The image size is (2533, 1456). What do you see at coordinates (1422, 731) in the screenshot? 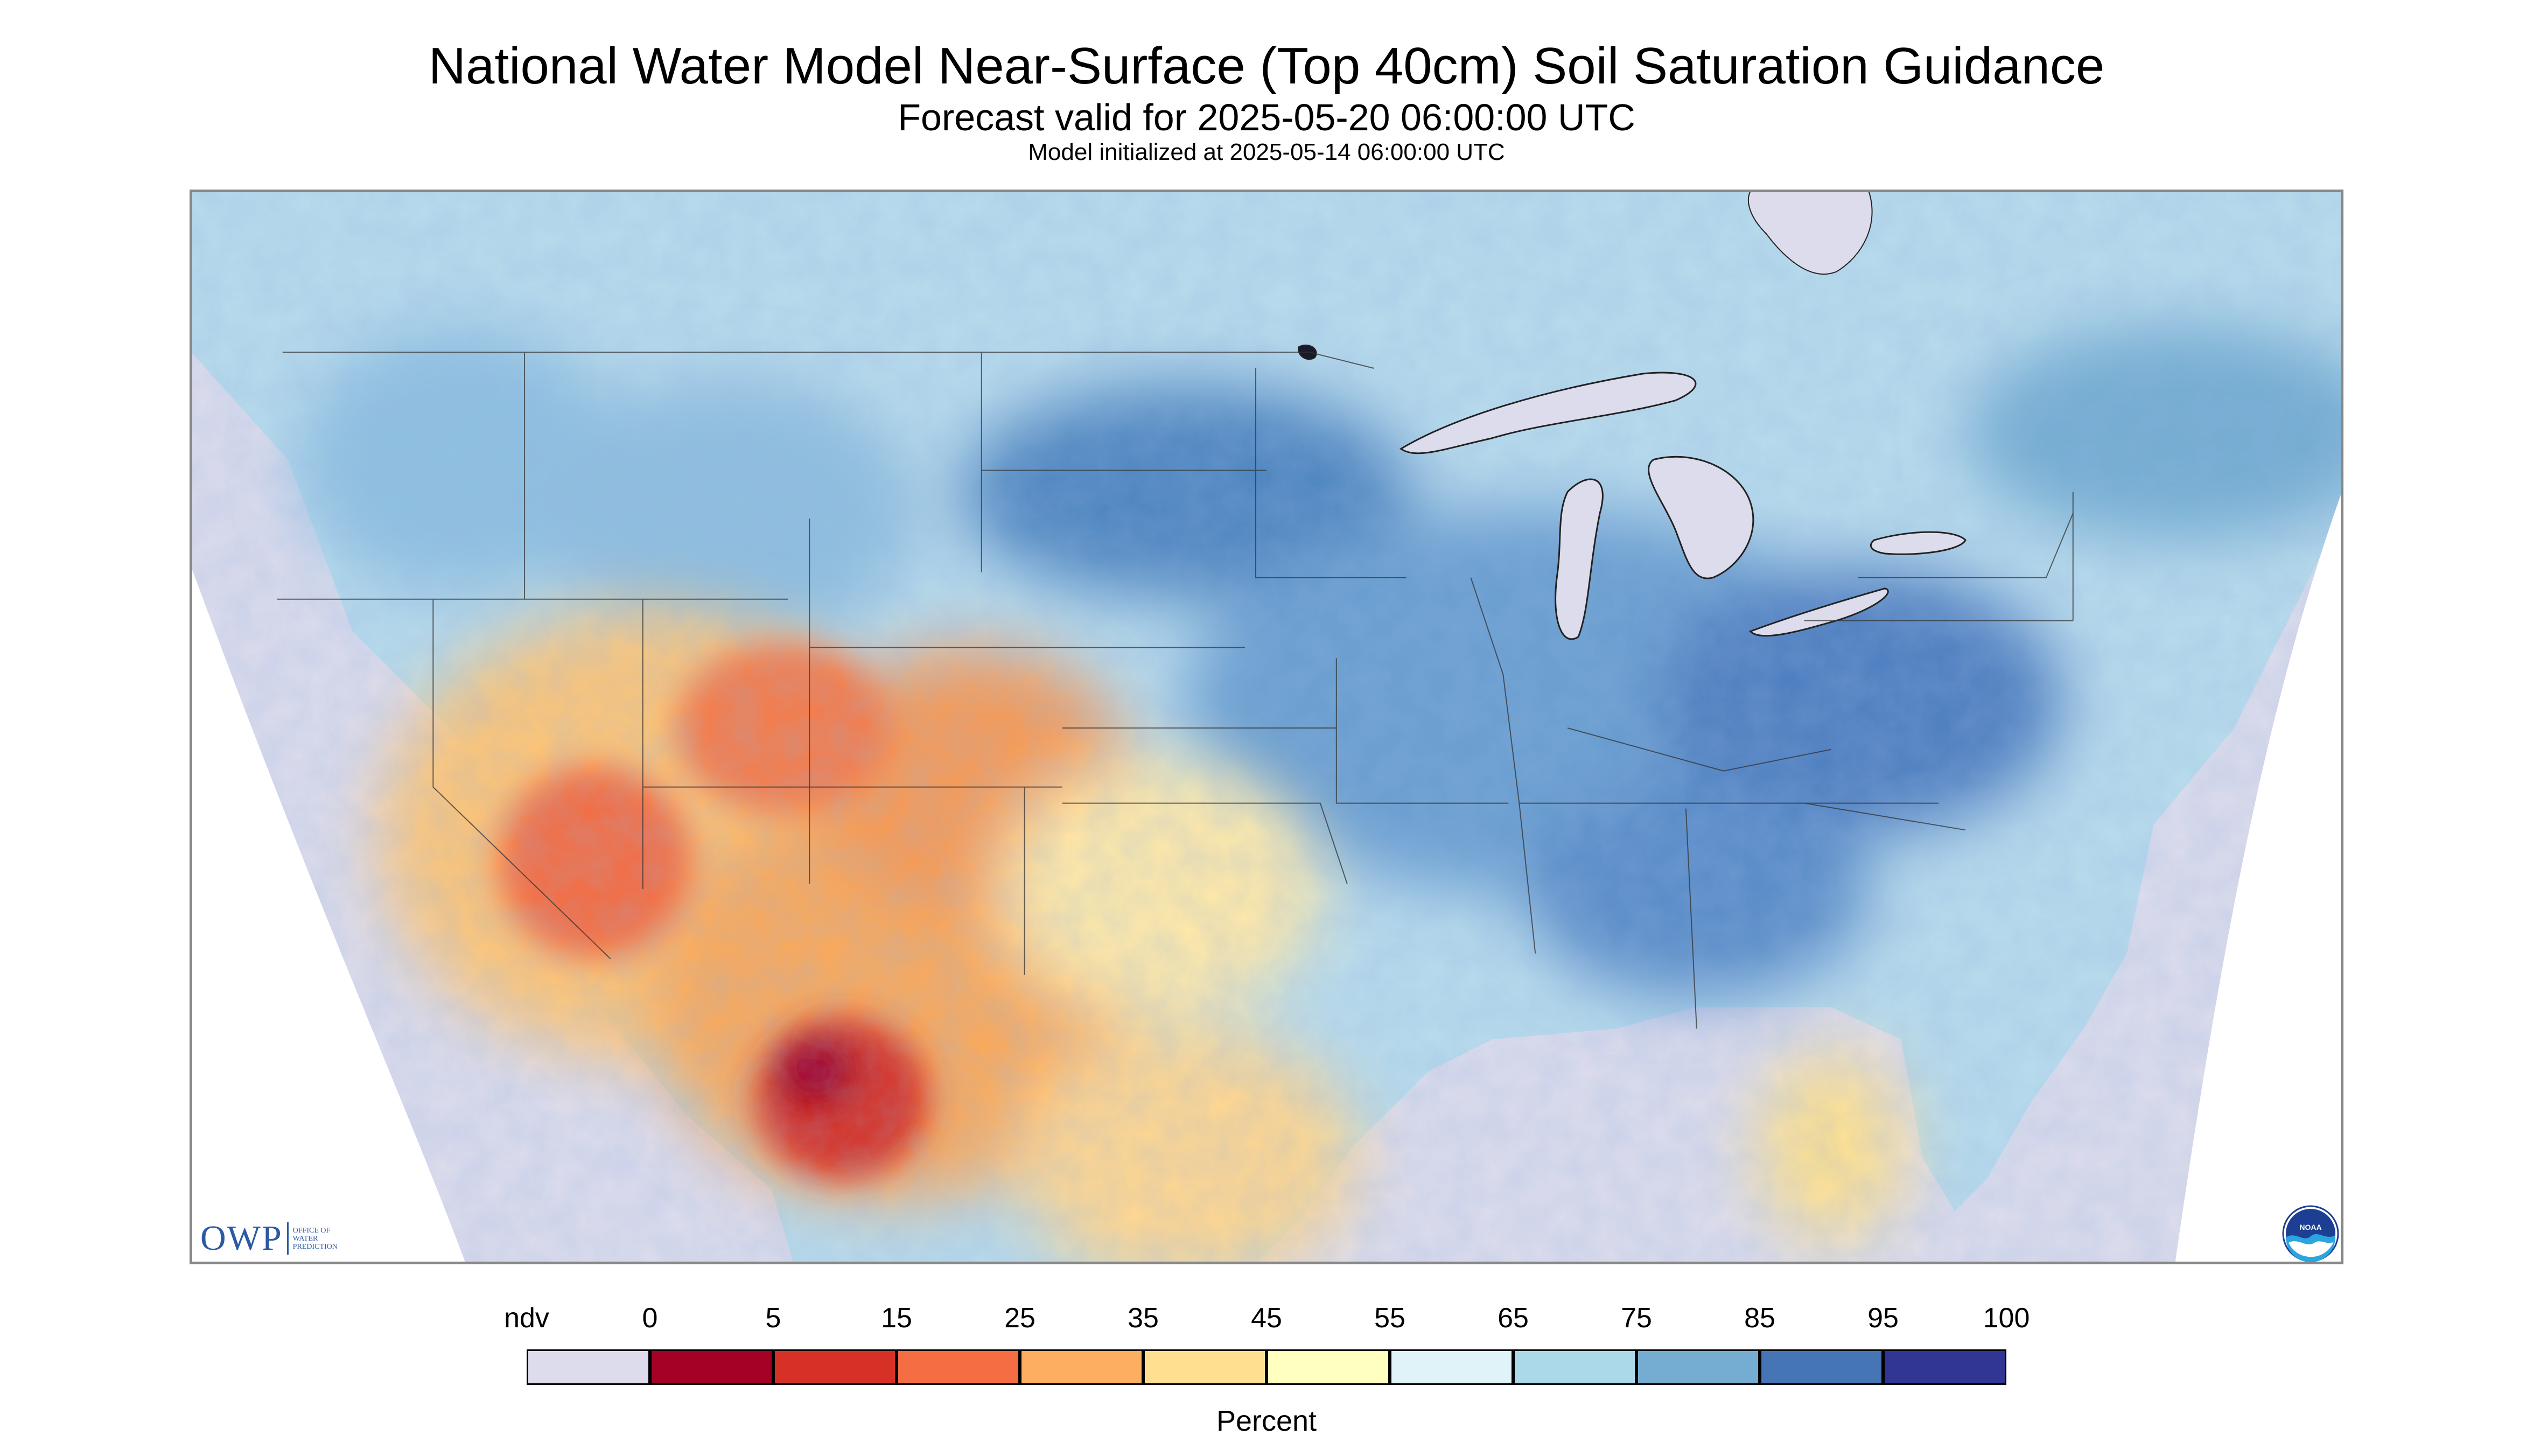
I see `border-missouri` at bounding box center [1422, 731].